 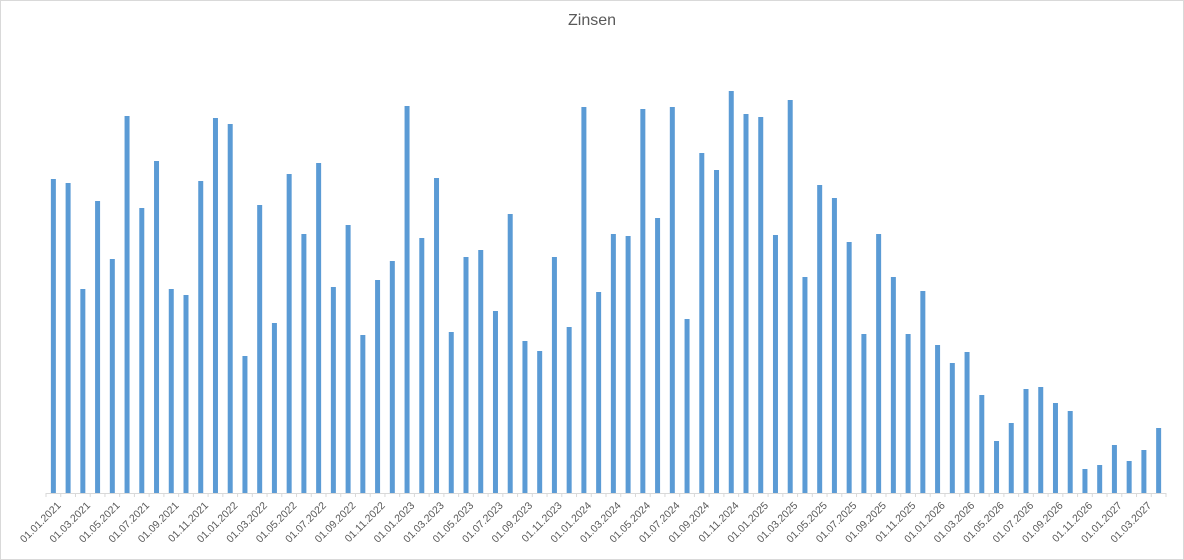 What do you see at coordinates (761, 305) in the screenshot?
I see `bar-01.01.2025` at bounding box center [761, 305].